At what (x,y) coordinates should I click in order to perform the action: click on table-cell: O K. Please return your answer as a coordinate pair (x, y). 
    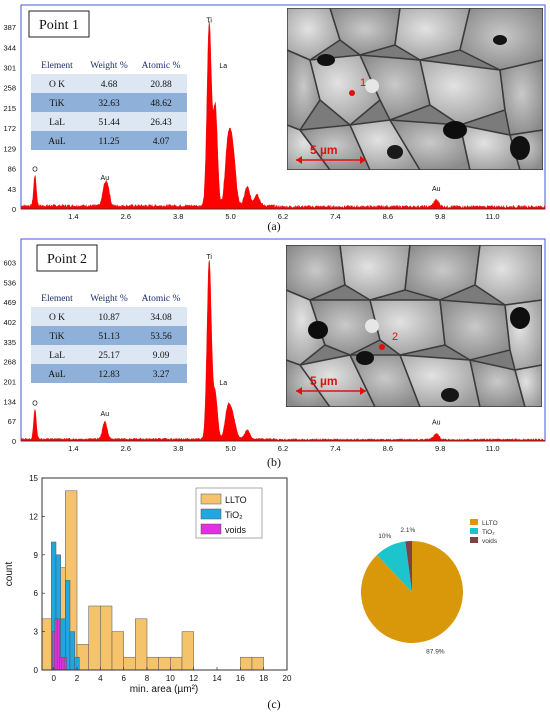
    Looking at the image, I should click on (57, 85).